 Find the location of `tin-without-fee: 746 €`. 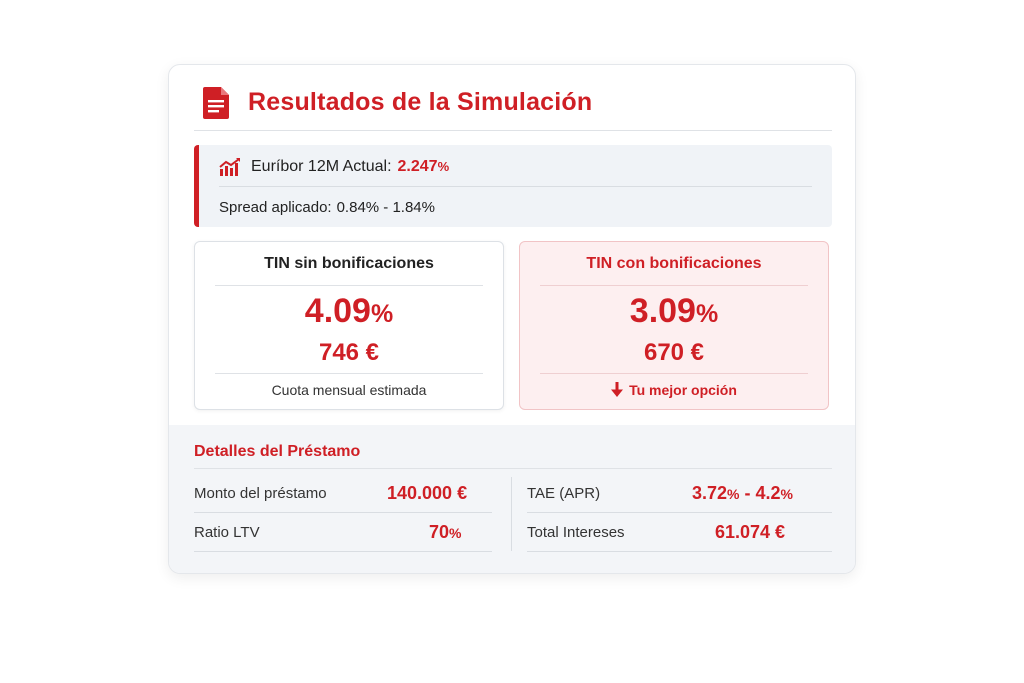

tin-without-fee: 746 € is located at coordinates (349, 352).